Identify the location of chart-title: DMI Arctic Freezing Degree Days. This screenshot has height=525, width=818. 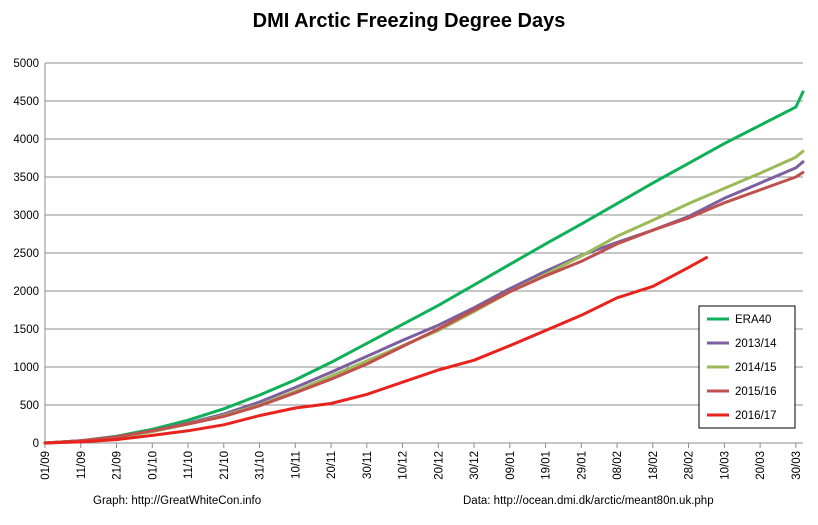
(409, 21).